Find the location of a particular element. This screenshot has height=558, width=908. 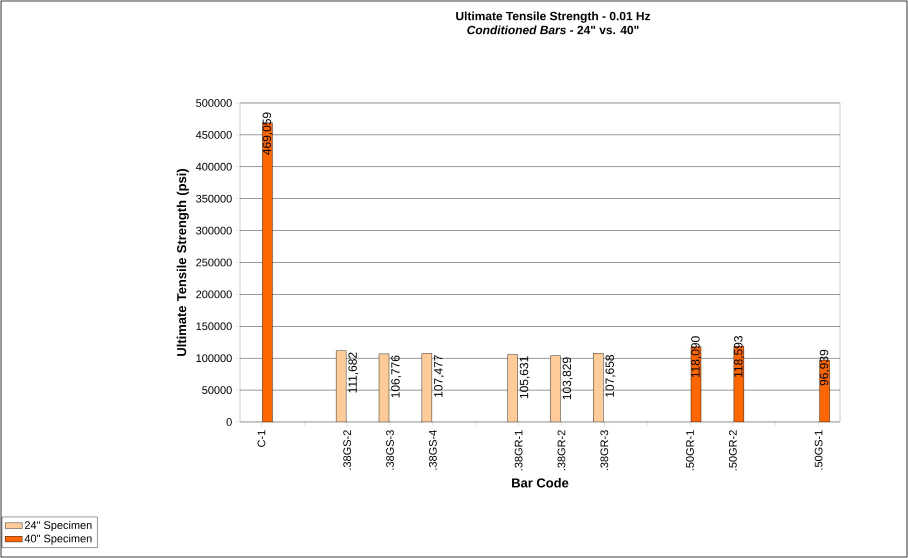

y-tick-label: 100000 is located at coordinates (214, 358).